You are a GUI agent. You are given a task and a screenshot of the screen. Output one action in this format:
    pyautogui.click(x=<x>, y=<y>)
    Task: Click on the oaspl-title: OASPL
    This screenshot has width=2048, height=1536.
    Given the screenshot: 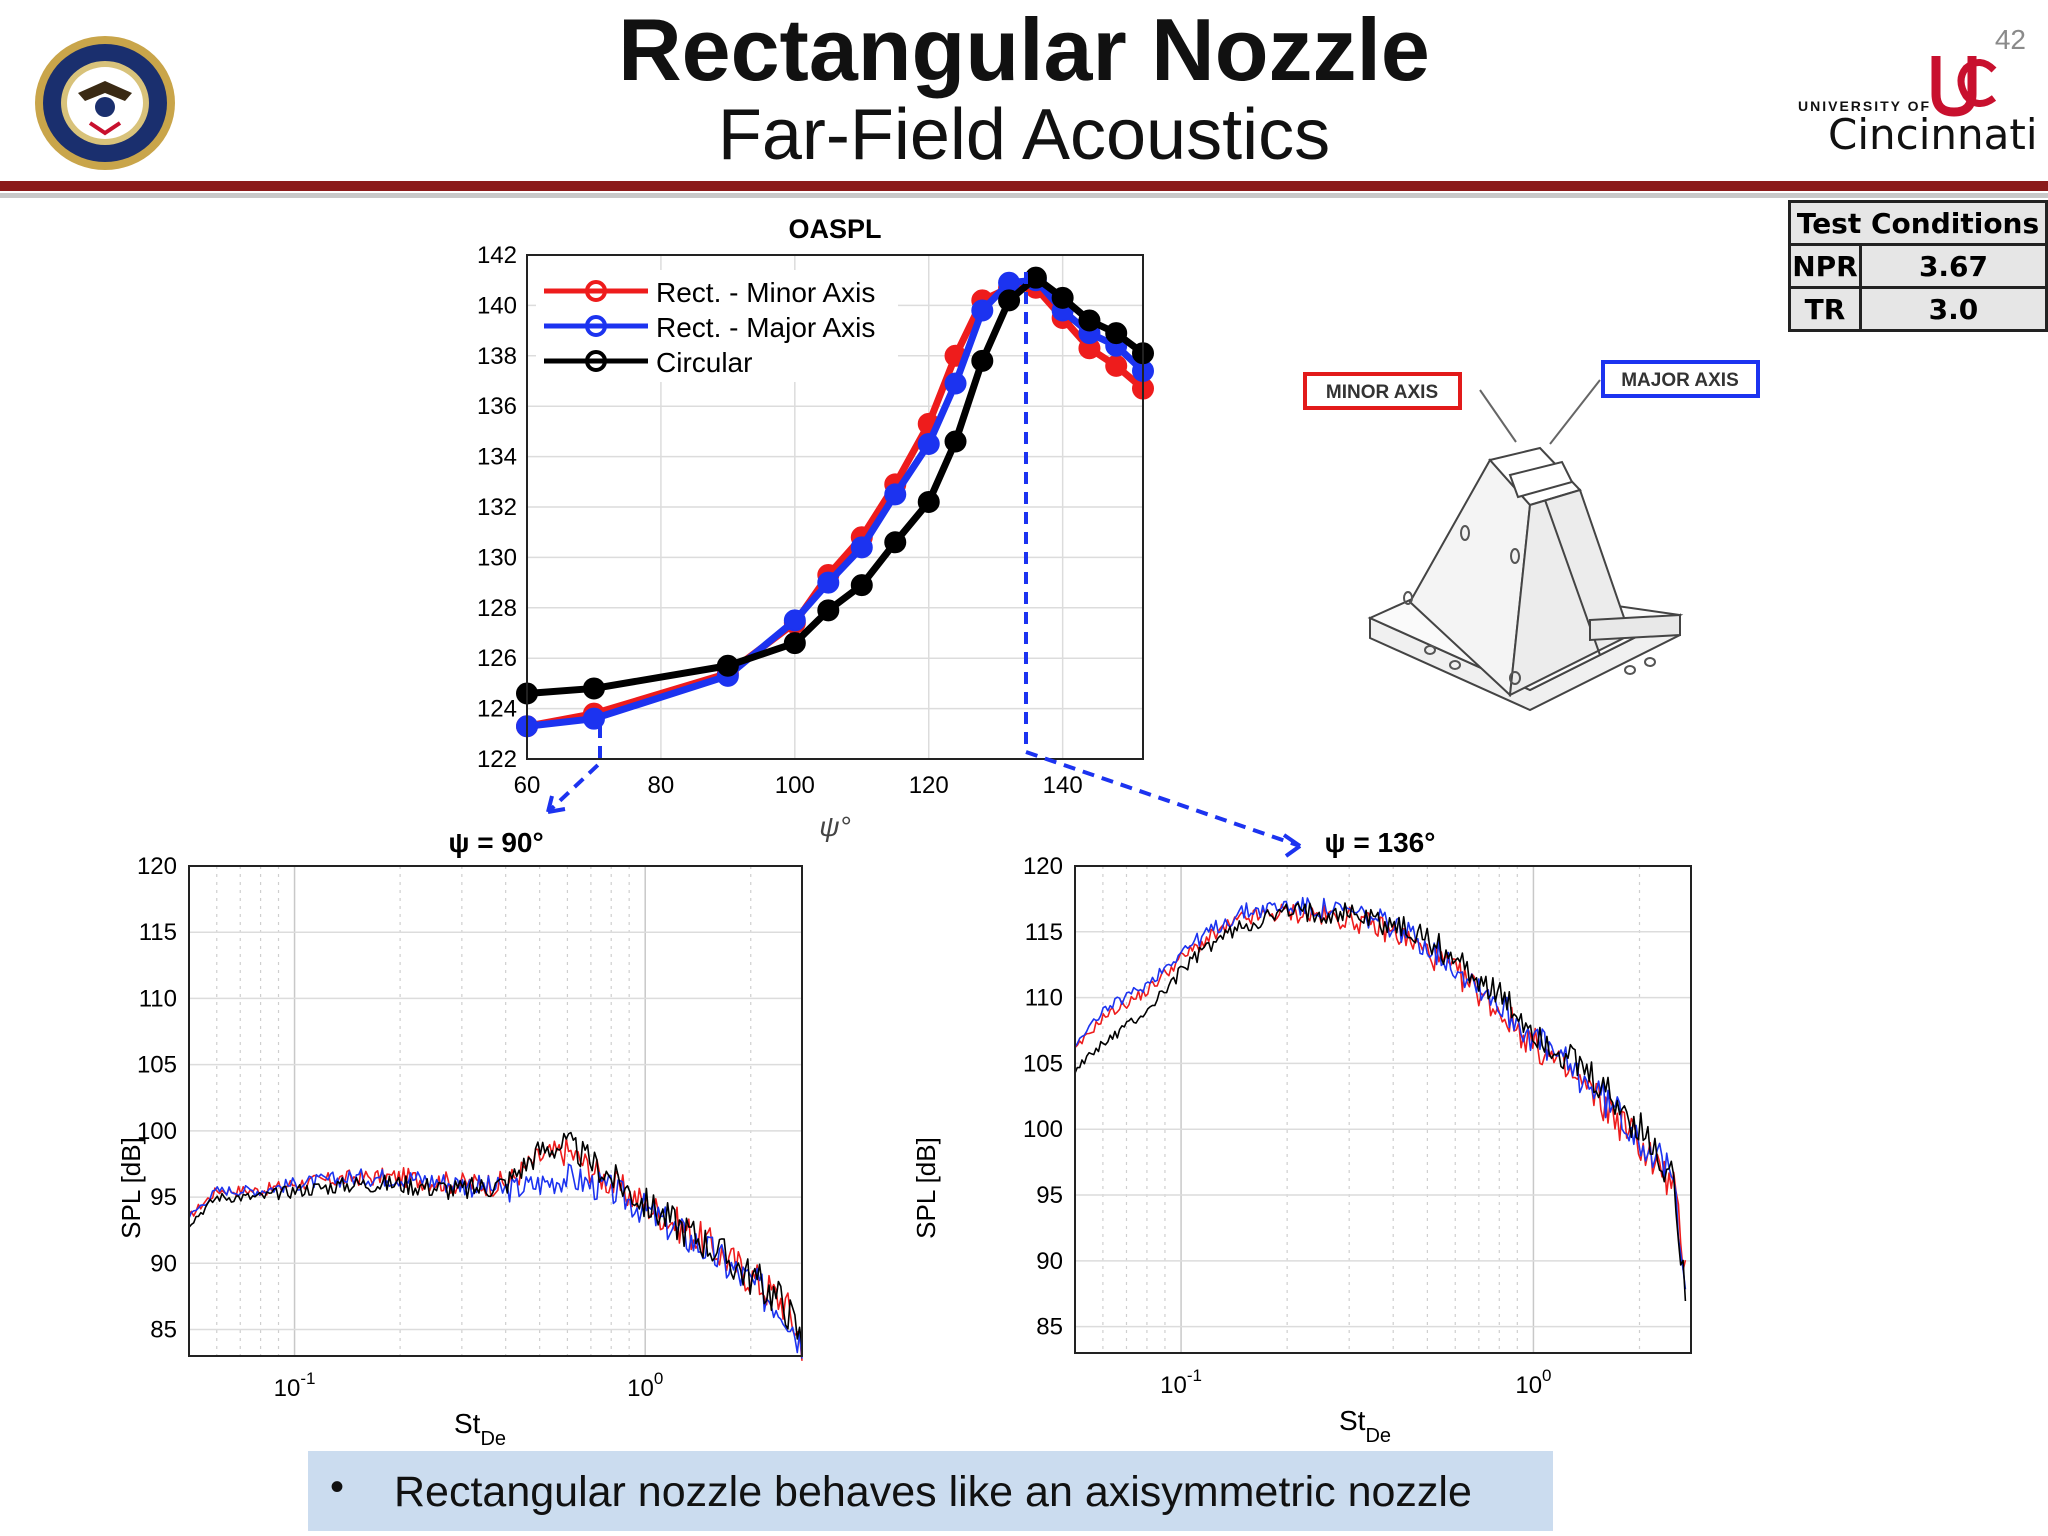 What is the action you would take?
    pyautogui.click(x=834, y=229)
    